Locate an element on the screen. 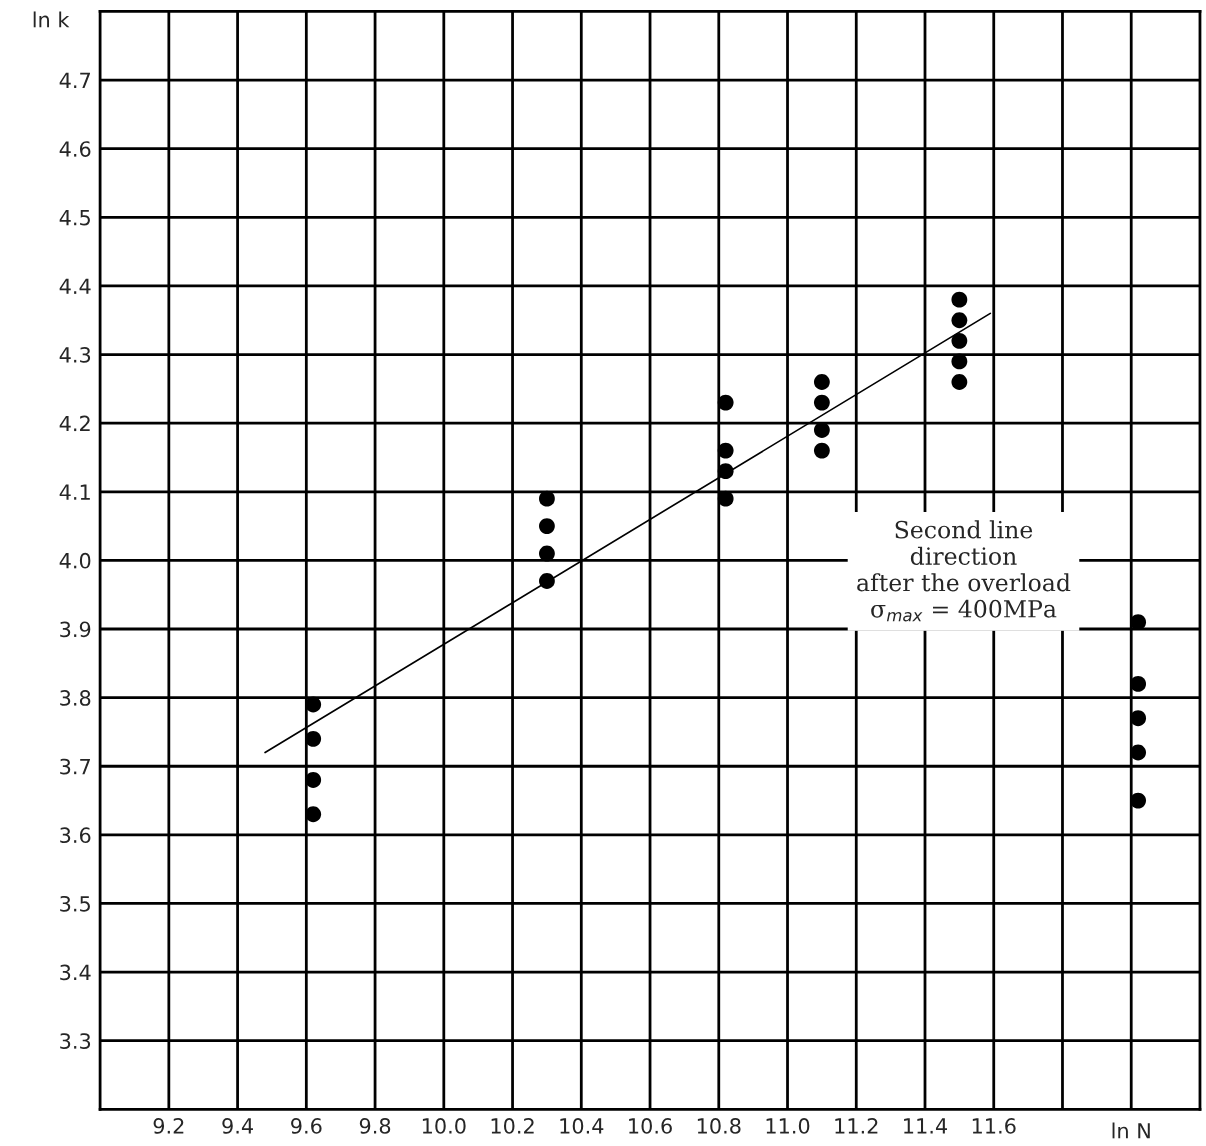  y-tick-label: 4.0 is located at coordinates (75, 560).